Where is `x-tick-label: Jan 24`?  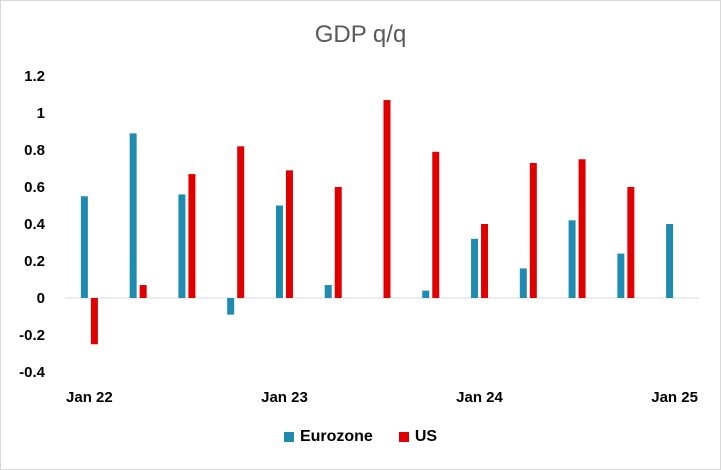
x-tick-label: Jan 24 is located at coordinates (479, 397).